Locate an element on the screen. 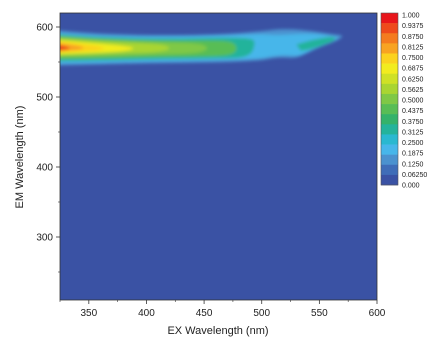 The width and height of the screenshot is (445, 345). colorbar-label: 0.6875 is located at coordinates (413, 69).